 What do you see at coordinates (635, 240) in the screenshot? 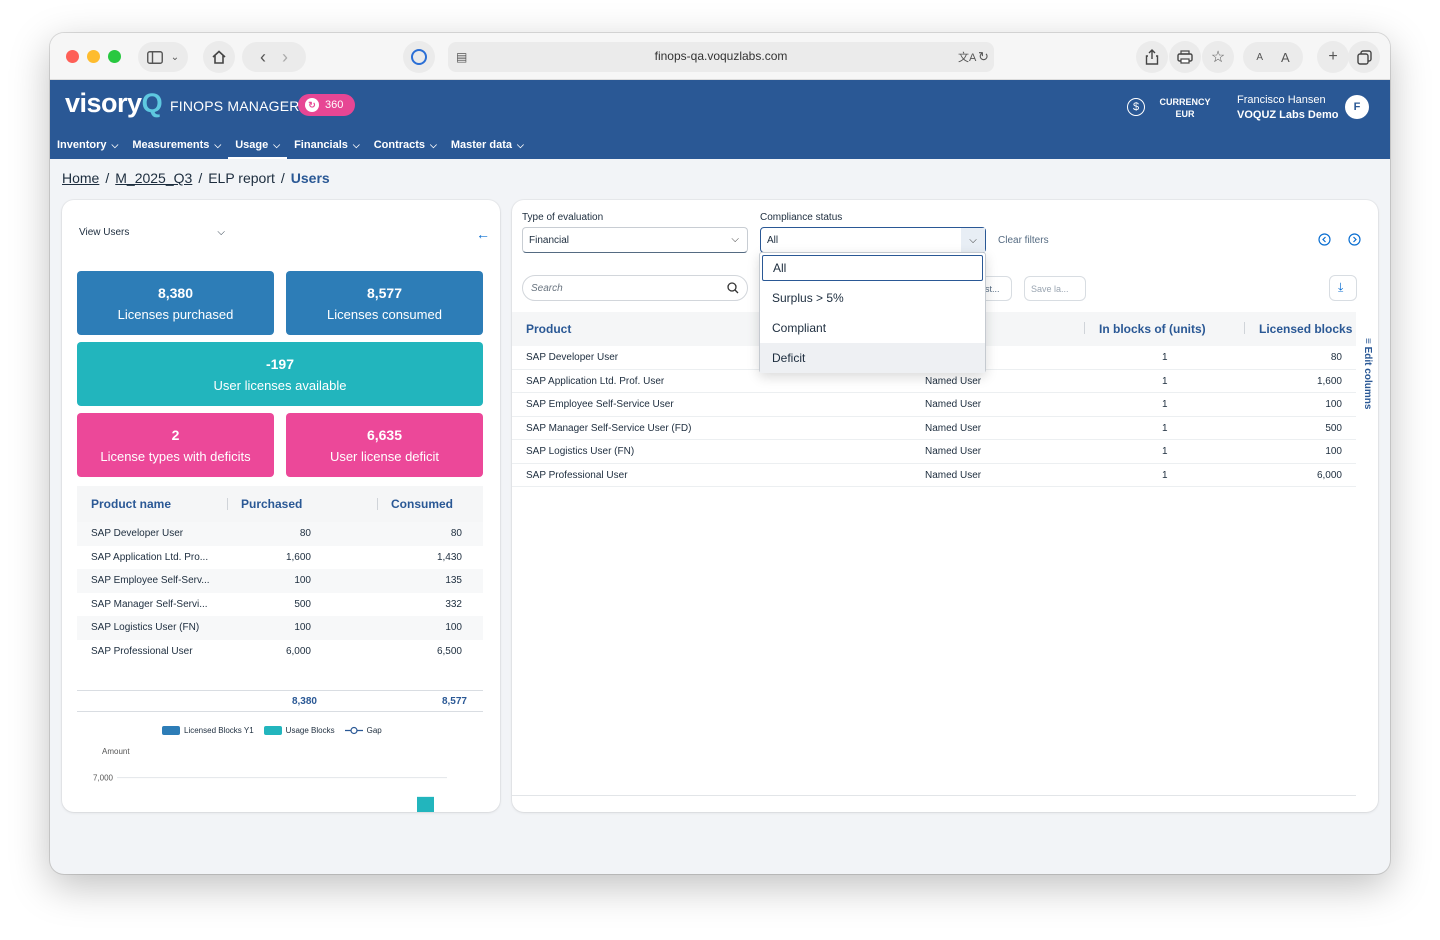
I see `type-evaluation-select: Financial ⌵` at bounding box center [635, 240].